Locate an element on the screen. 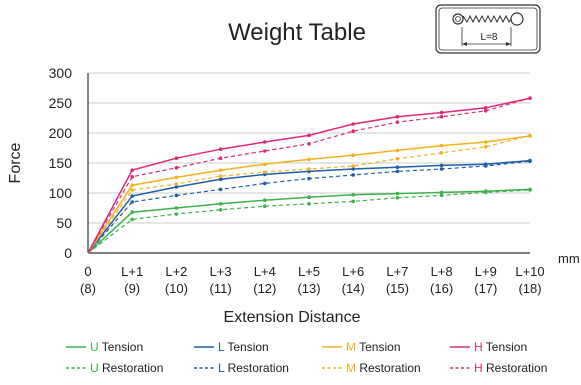 Image resolution: width=581 pixels, height=385 pixels. series-u-tension is located at coordinates (309, 220).